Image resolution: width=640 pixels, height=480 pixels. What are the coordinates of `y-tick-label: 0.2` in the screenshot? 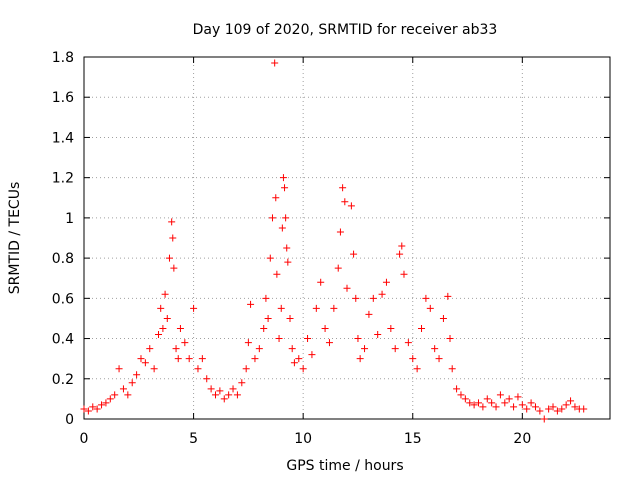 It's located at (63, 380).